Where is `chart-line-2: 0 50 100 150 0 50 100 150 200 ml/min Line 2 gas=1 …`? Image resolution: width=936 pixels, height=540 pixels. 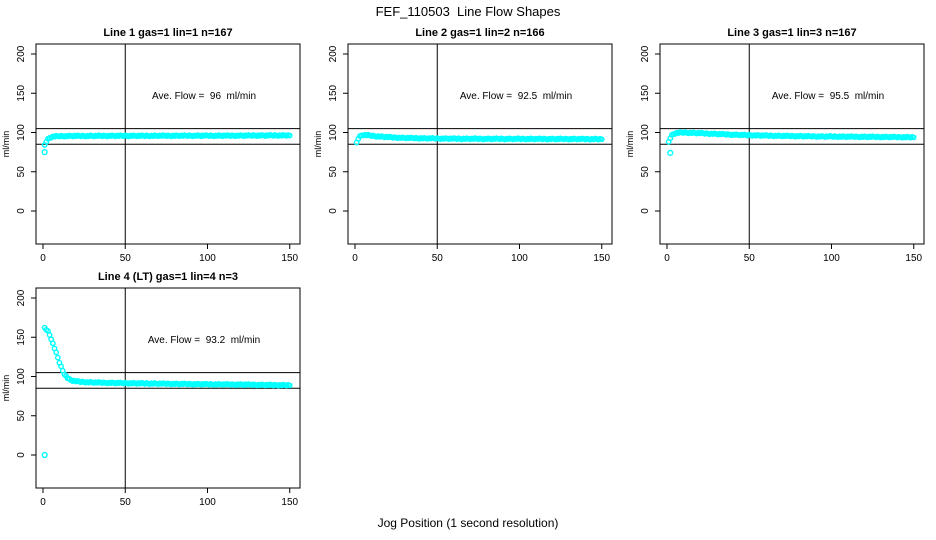 chart-line-2: 0 50 100 150 0 50 100 150 200 ml/min Line 2 gas=1 … is located at coordinates (463, 145).